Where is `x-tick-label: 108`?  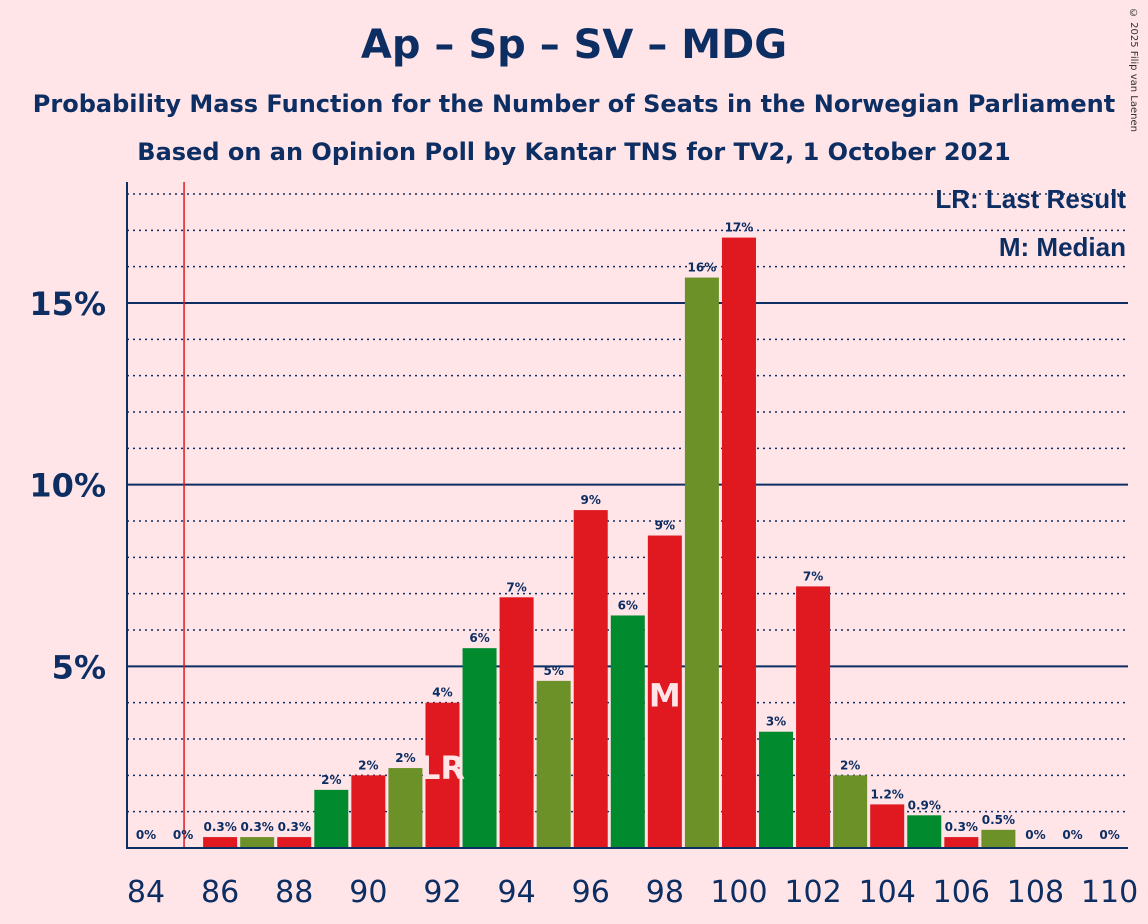
x-tick-label: 108 is located at coordinates (1035, 892).